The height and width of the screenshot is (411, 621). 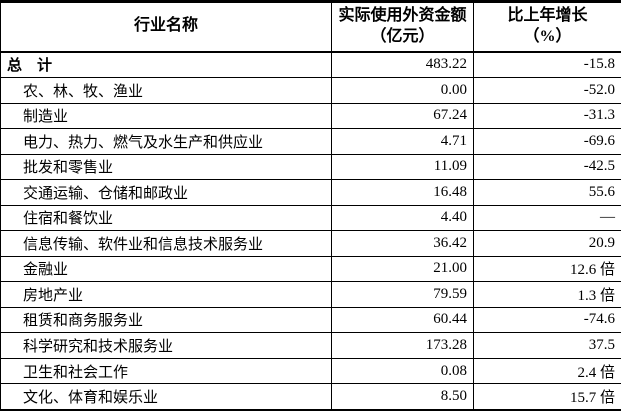 What do you see at coordinates (166, 371) in the screenshot?
I see `industry-name-cell: 卫生和社会工作` at bounding box center [166, 371].